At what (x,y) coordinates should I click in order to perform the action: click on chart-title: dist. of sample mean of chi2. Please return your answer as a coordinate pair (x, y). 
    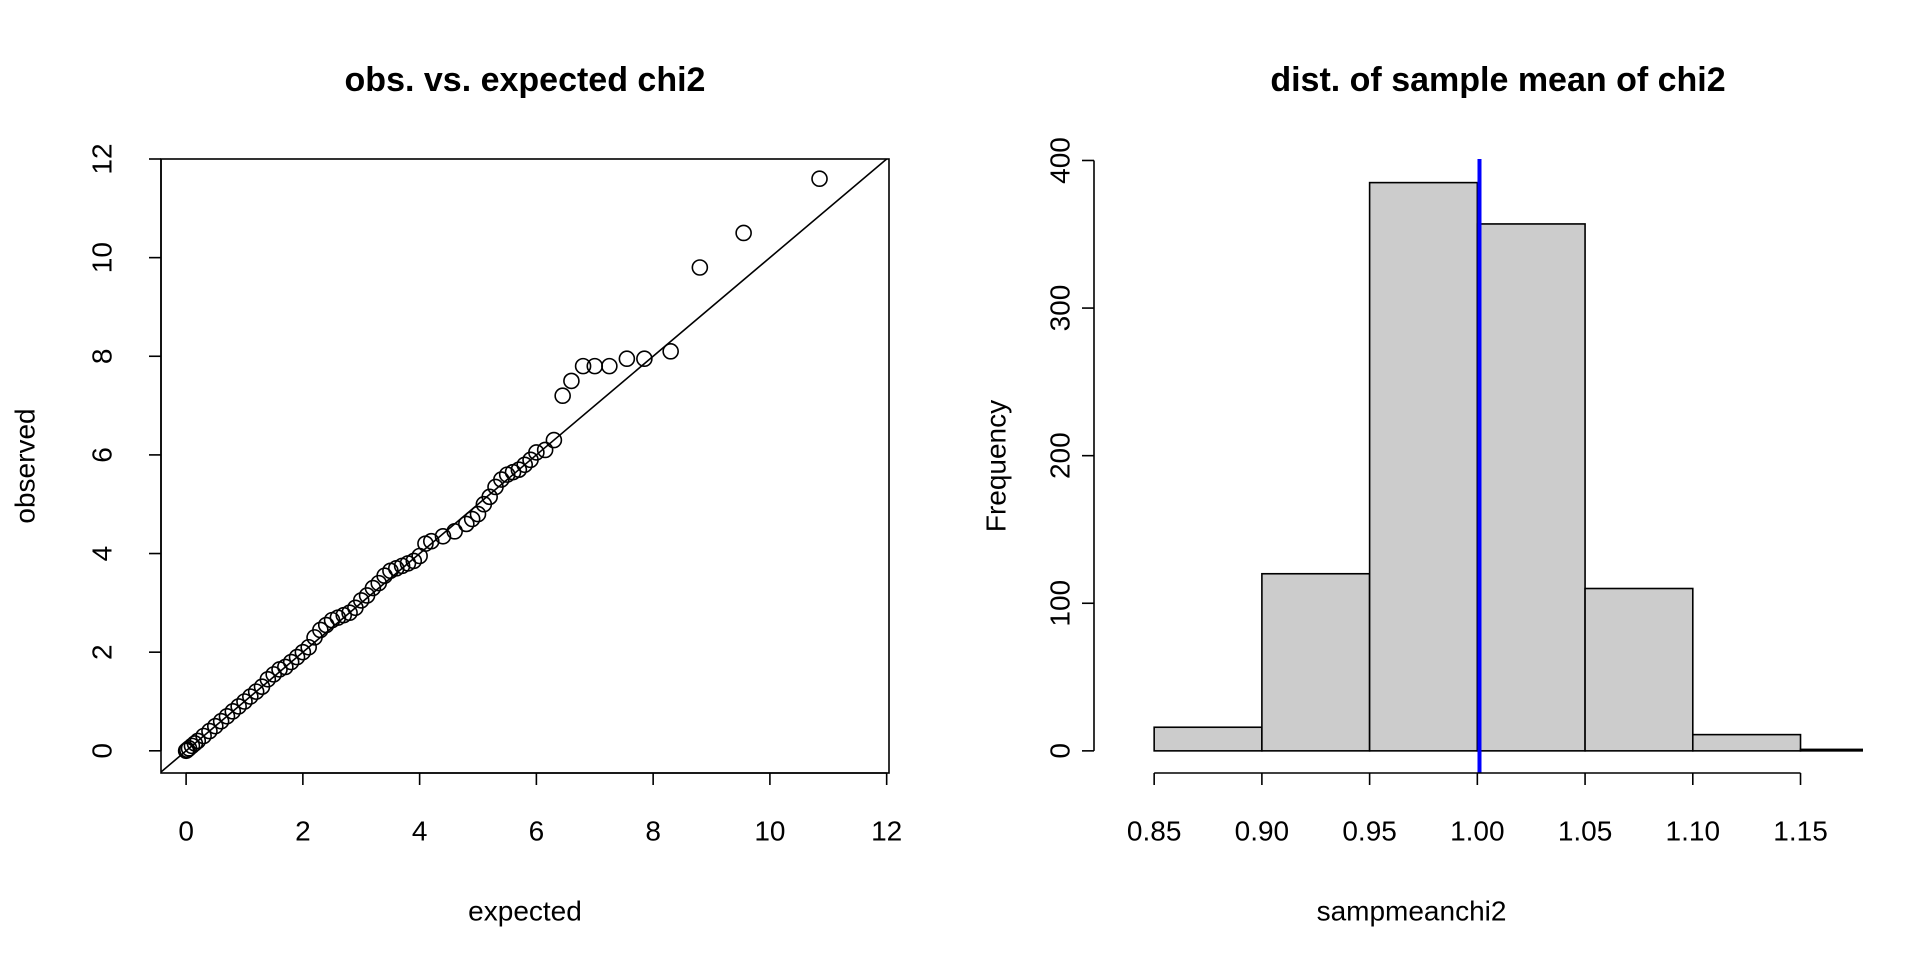
    Looking at the image, I should click on (1497, 80).